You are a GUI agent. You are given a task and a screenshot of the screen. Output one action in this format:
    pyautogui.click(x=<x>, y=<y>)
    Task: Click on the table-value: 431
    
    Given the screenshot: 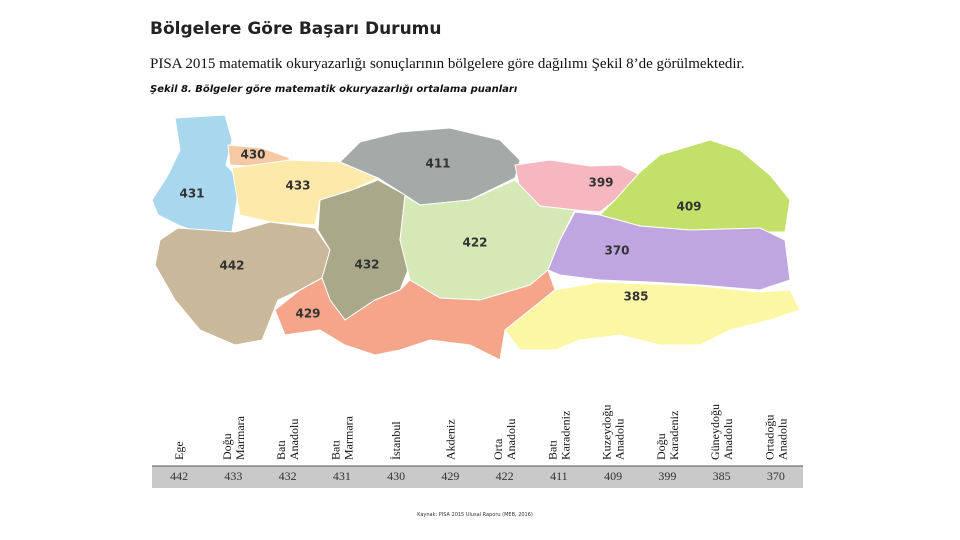 What is the action you would take?
    pyautogui.click(x=342, y=476)
    